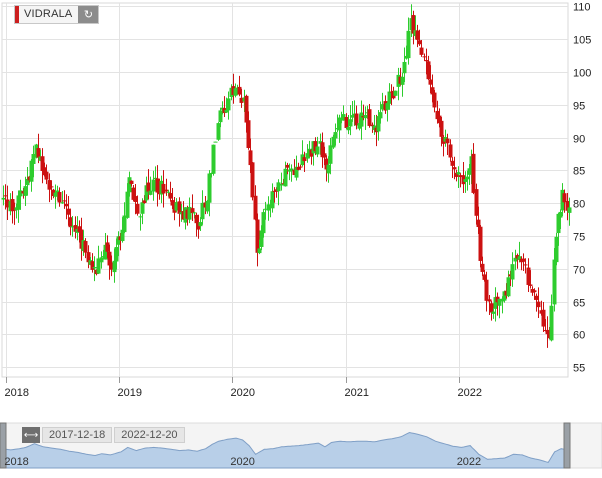 This screenshot has width=602, height=478. What do you see at coordinates (243, 388) in the screenshot?
I see `x-axis: 2018 2019 2020 2021 2022` at bounding box center [243, 388].